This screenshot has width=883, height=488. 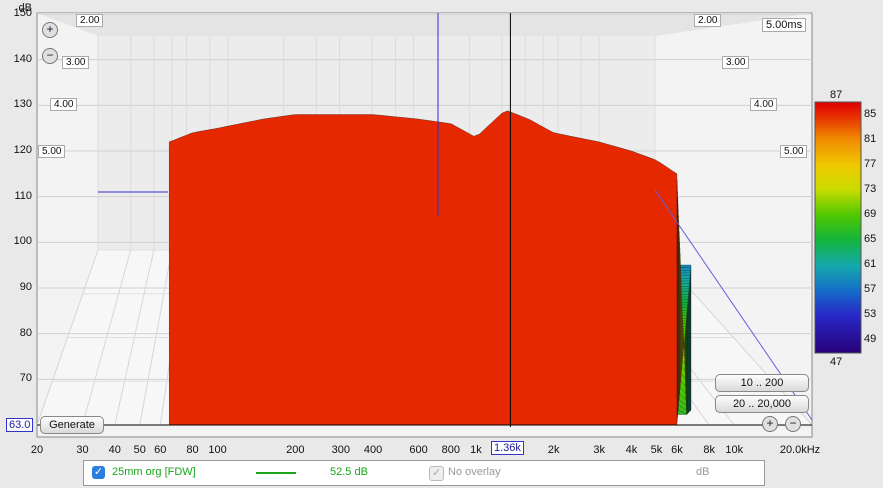 I want to click on color-scale-tick: 49, so click(x=870, y=339).